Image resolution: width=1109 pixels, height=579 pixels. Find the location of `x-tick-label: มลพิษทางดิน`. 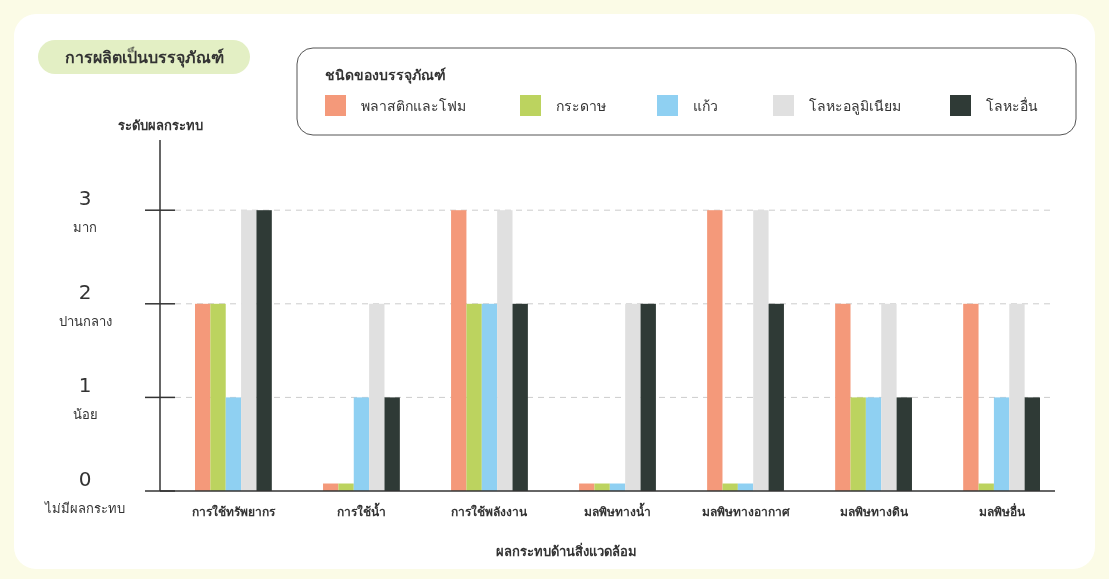

x-tick-label: มลพิษทางดิน is located at coordinates (874, 512).